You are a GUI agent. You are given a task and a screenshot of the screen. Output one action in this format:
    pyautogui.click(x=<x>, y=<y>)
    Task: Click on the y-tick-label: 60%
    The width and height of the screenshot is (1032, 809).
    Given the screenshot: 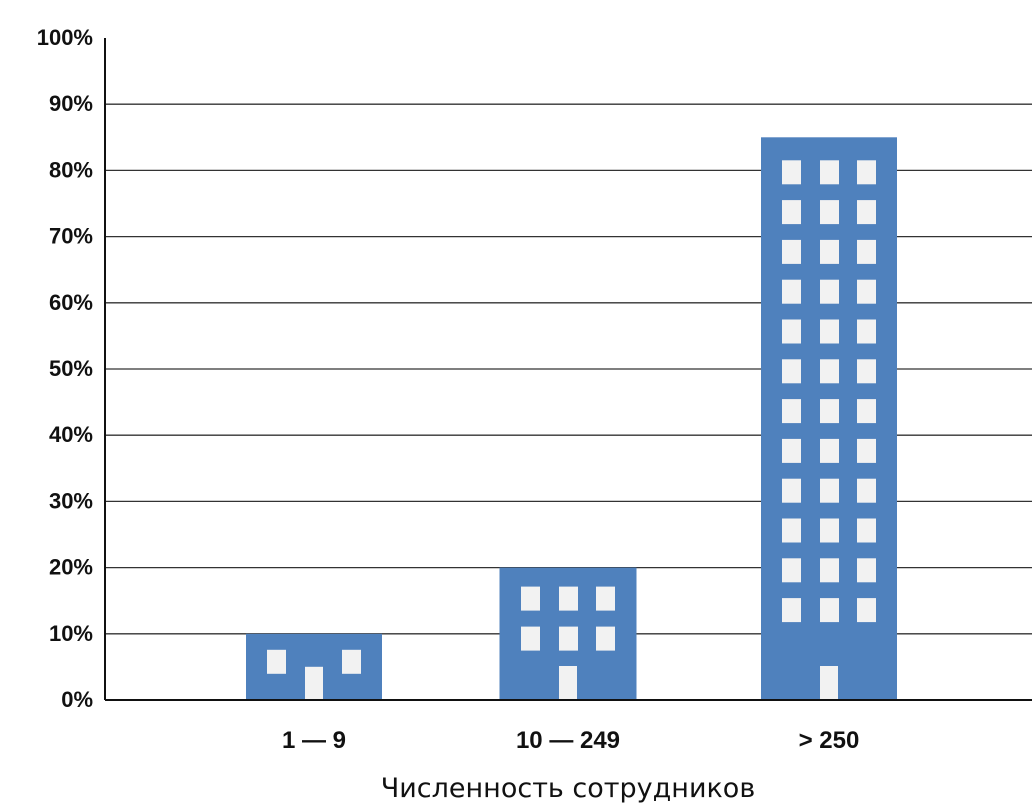 What is the action you would take?
    pyautogui.click(x=71, y=302)
    